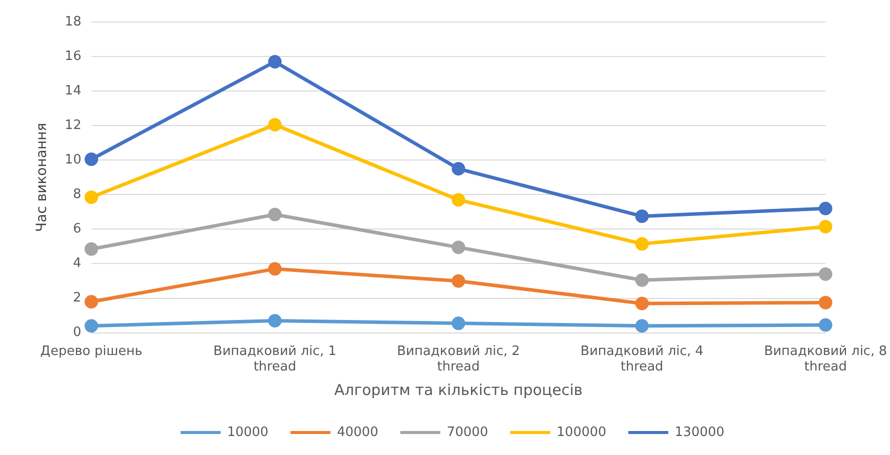 The width and height of the screenshot is (890, 455). I want to click on legend-label: 40000, so click(357, 432).